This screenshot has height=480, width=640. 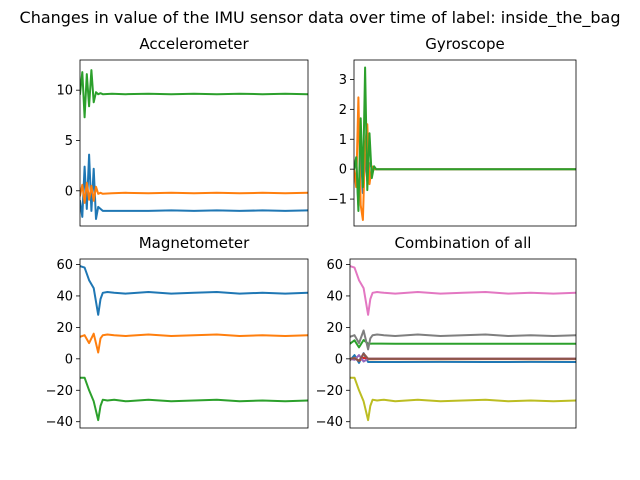 I want to click on gyroscope-title: Gyroscope, so click(x=465, y=44).